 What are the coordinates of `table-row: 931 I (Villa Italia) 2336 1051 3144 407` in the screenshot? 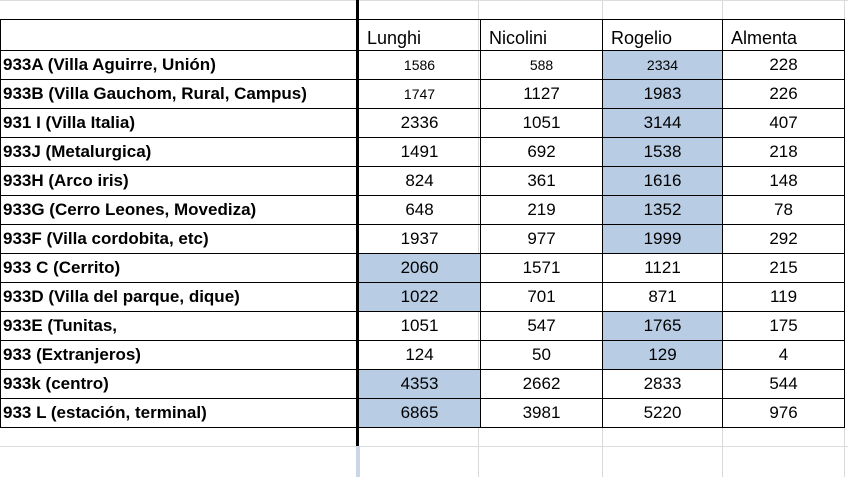 It's located at (422, 123).